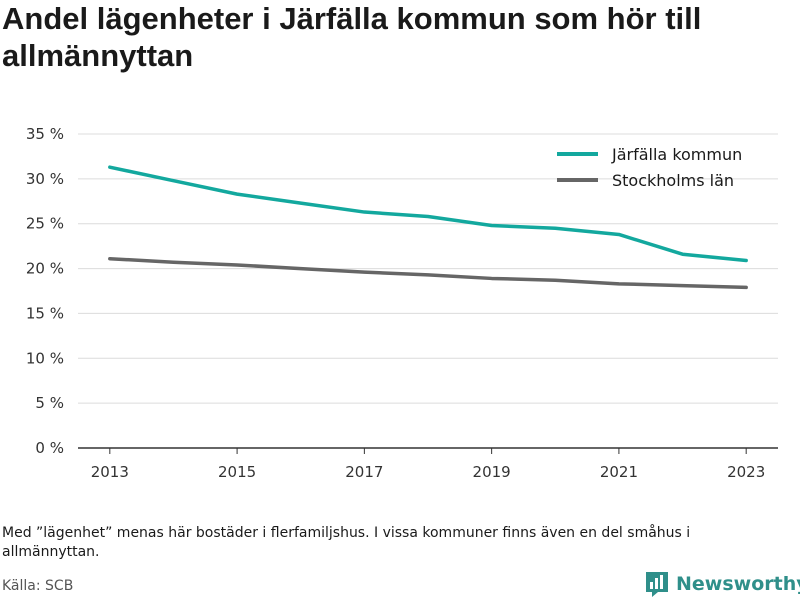 This screenshot has width=800, height=600. What do you see at coordinates (237, 472) in the screenshot?
I see `x-tick-label: 2015` at bounding box center [237, 472].